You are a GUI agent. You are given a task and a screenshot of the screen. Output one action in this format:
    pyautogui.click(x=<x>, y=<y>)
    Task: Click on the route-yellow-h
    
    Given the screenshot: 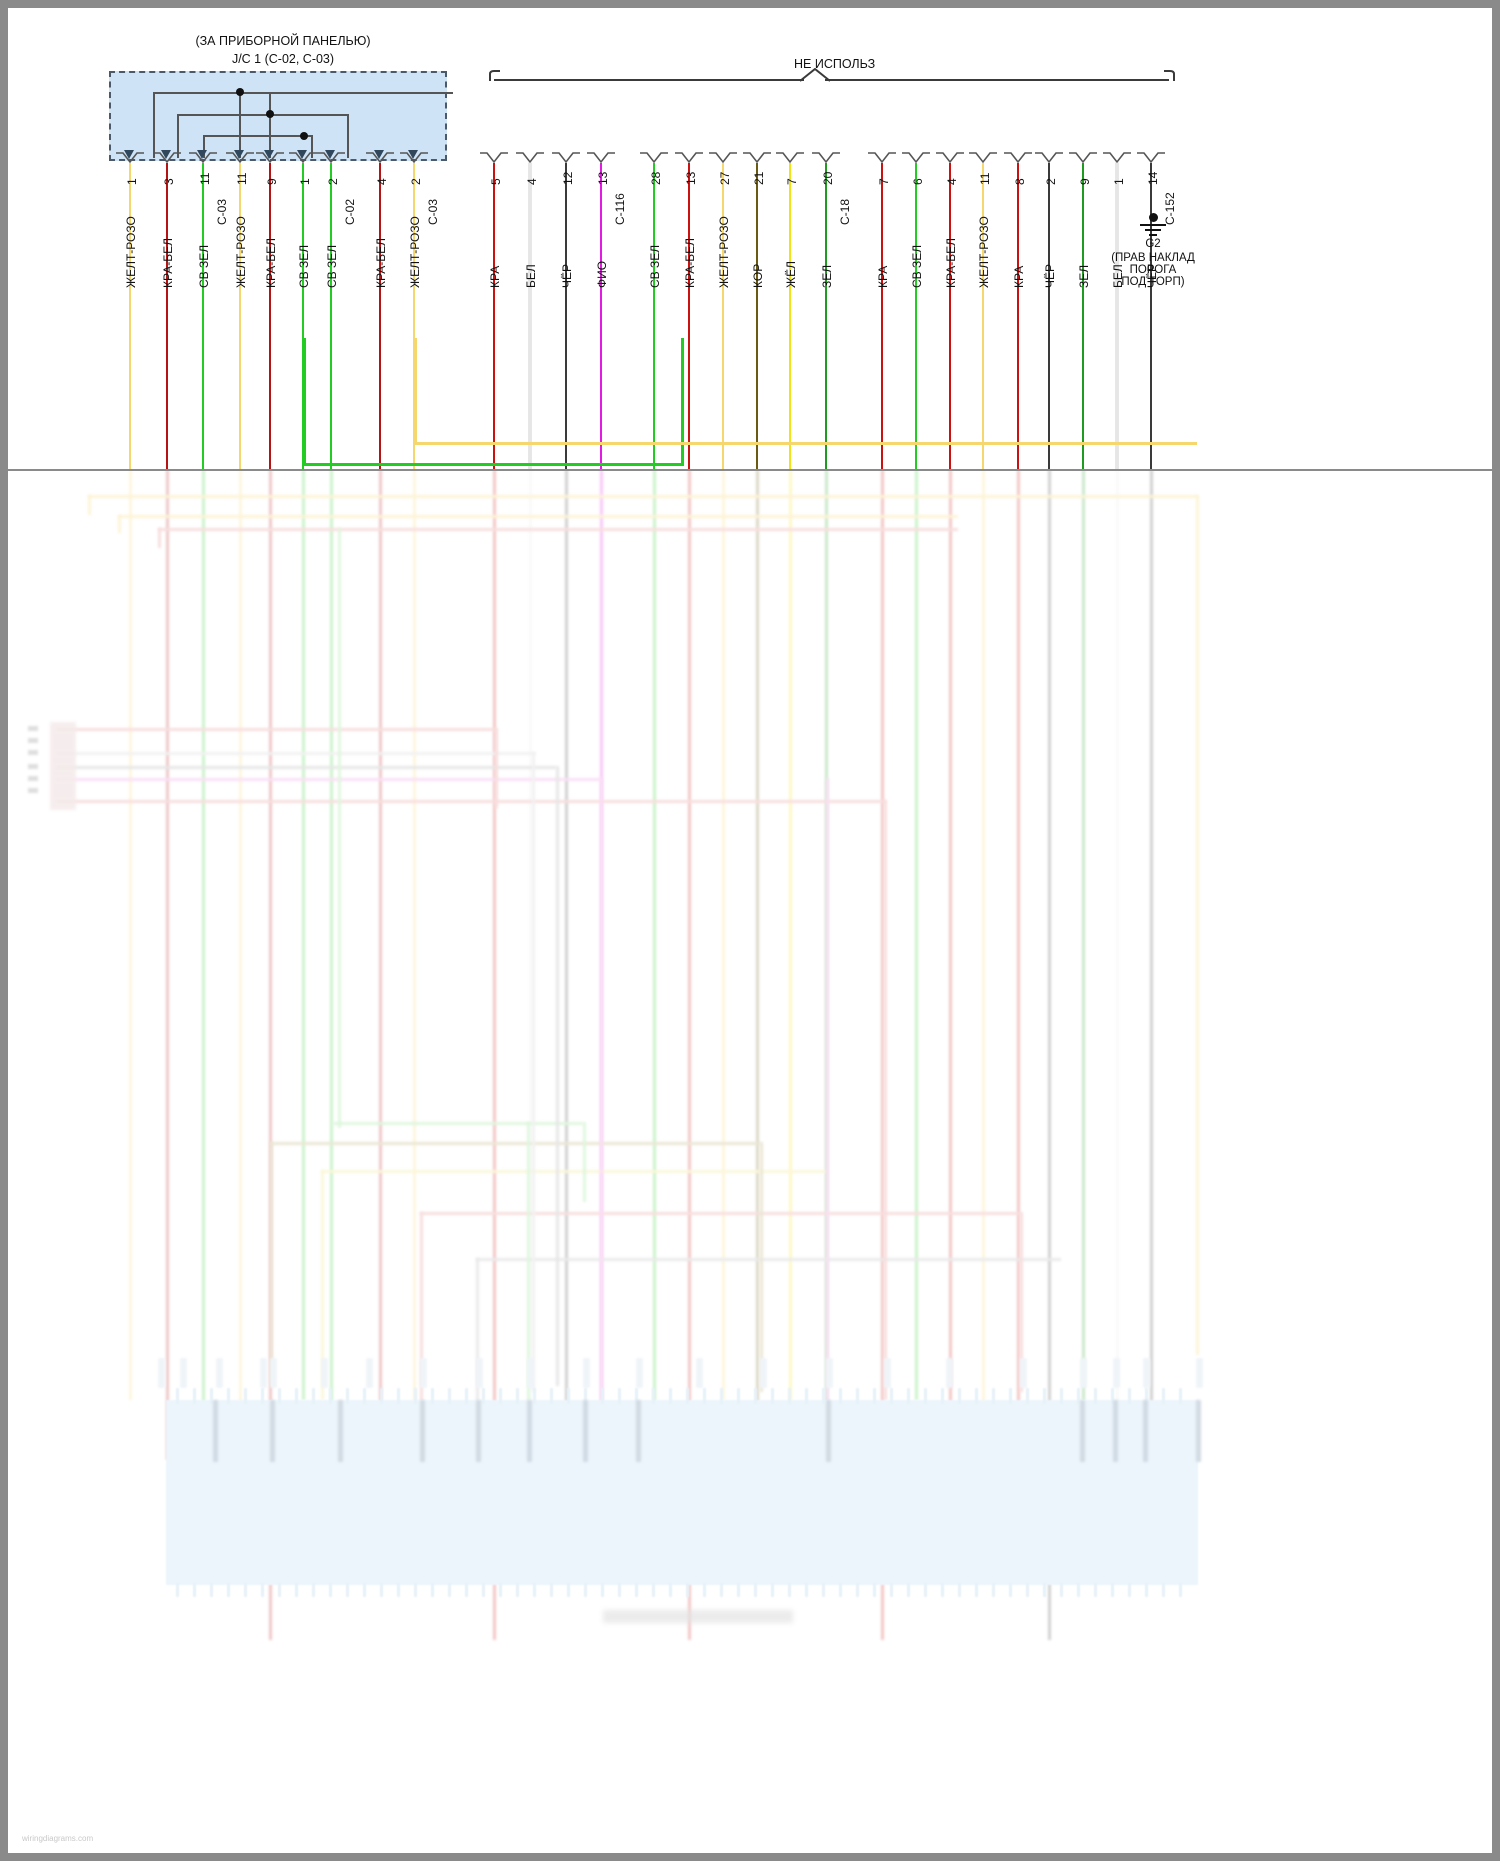 What is the action you would take?
    pyautogui.click(x=805, y=443)
    